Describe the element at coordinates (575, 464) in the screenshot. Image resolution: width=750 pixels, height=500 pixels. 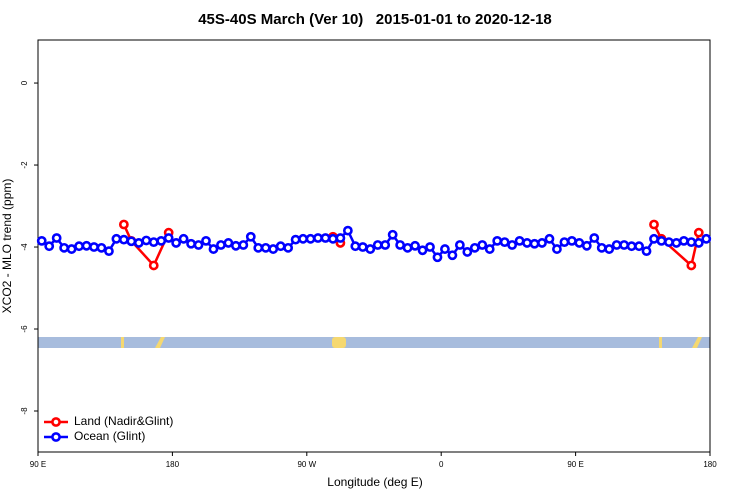
I see `x-tick-label: 90 E` at that location.